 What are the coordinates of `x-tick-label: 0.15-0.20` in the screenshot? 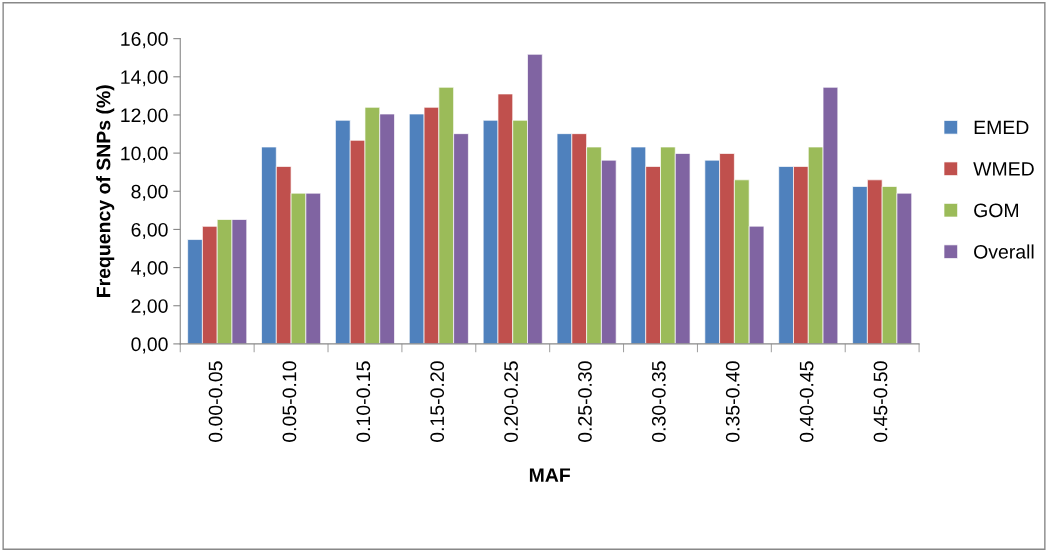 It's located at (437, 401).